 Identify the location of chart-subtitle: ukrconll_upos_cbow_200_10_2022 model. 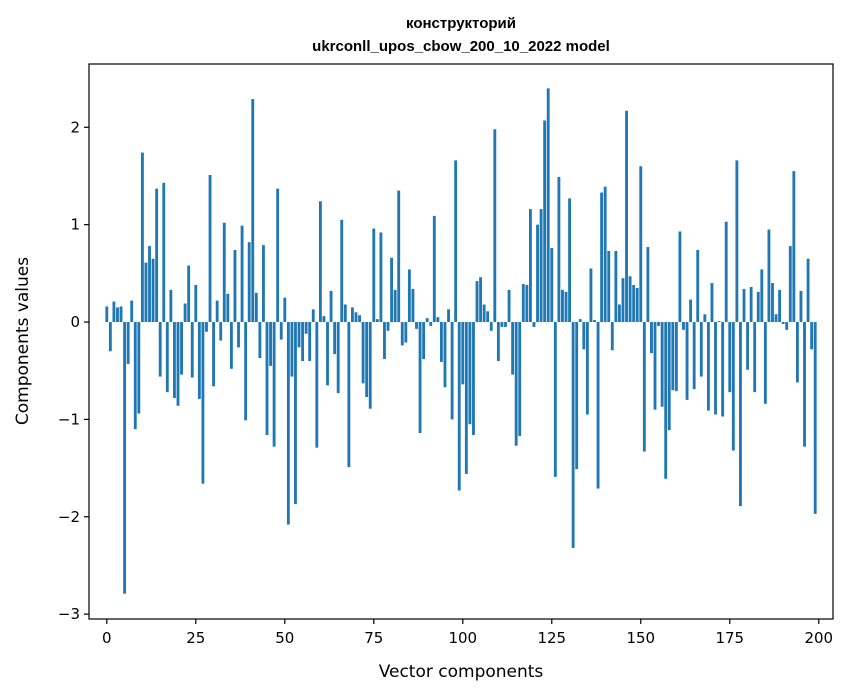
(461, 46).